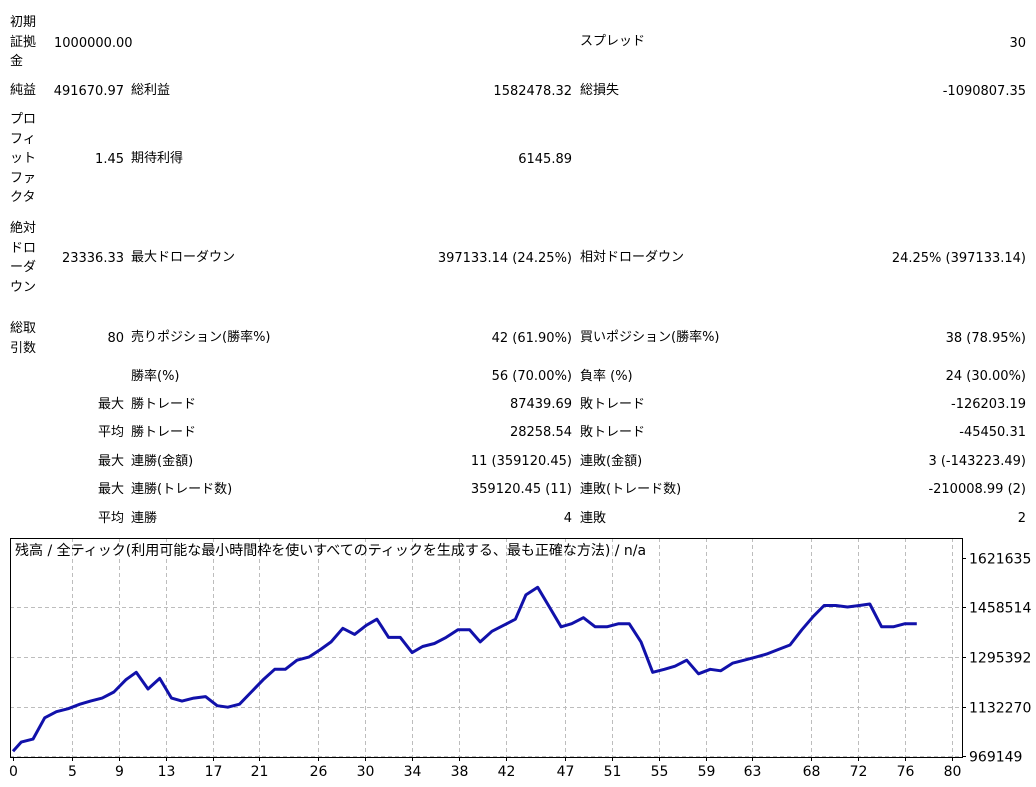 Image resolution: width=1036 pixels, height=787 pixels. What do you see at coordinates (413, 772) in the screenshot?
I see `x-tick-label: 34` at bounding box center [413, 772].